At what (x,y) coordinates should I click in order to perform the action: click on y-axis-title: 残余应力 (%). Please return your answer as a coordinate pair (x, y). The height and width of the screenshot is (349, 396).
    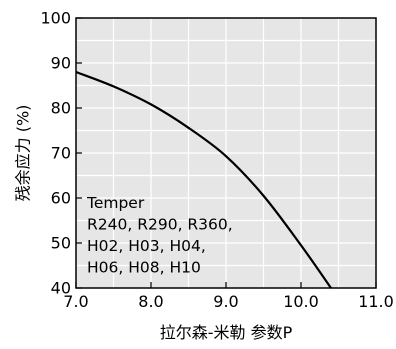
    Looking at the image, I should click on (23, 153).